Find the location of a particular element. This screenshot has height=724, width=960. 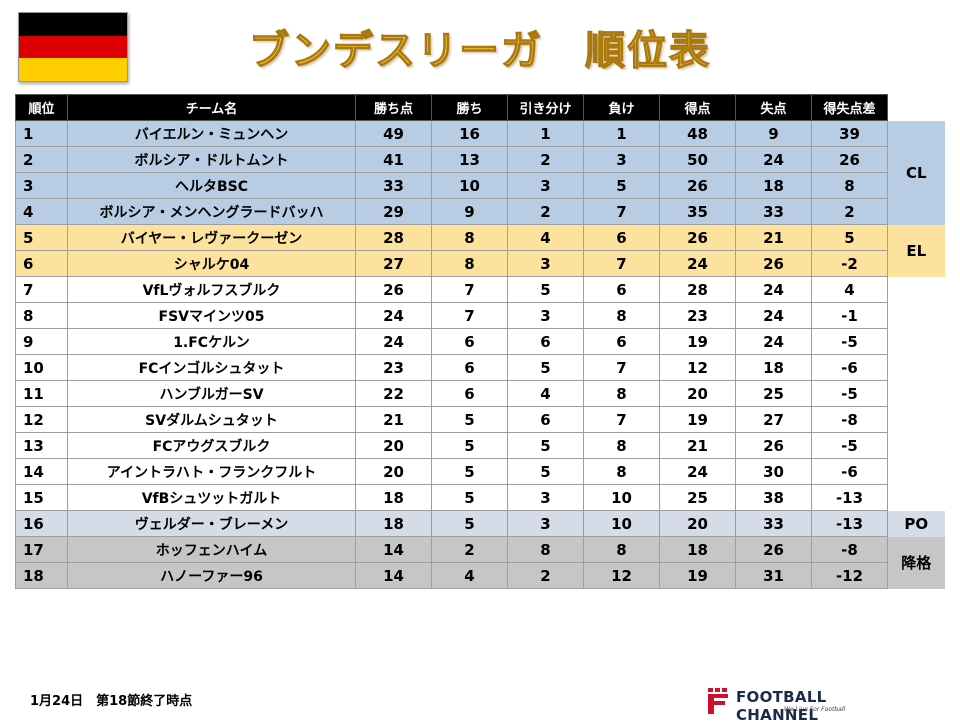

table-row: 17 ホッフェンハイム 14 2 8 8 18 26 -8 降格 is located at coordinates (480, 562).